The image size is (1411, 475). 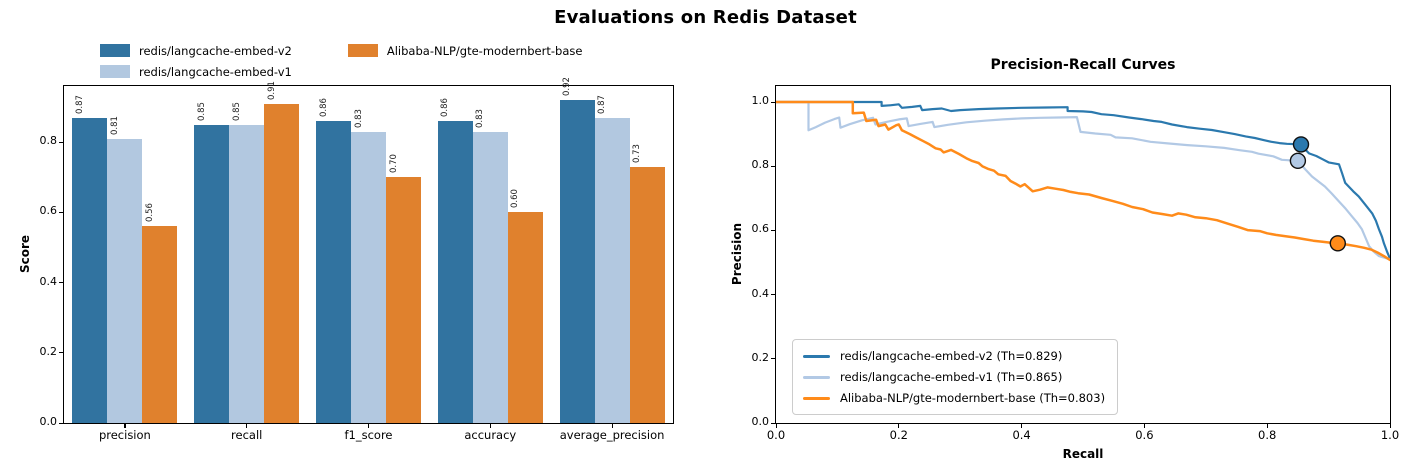 What do you see at coordinates (48, 421) in the screenshot?
I see `bar-y-tick-label: 0.0` at bounding box center [48, 421].